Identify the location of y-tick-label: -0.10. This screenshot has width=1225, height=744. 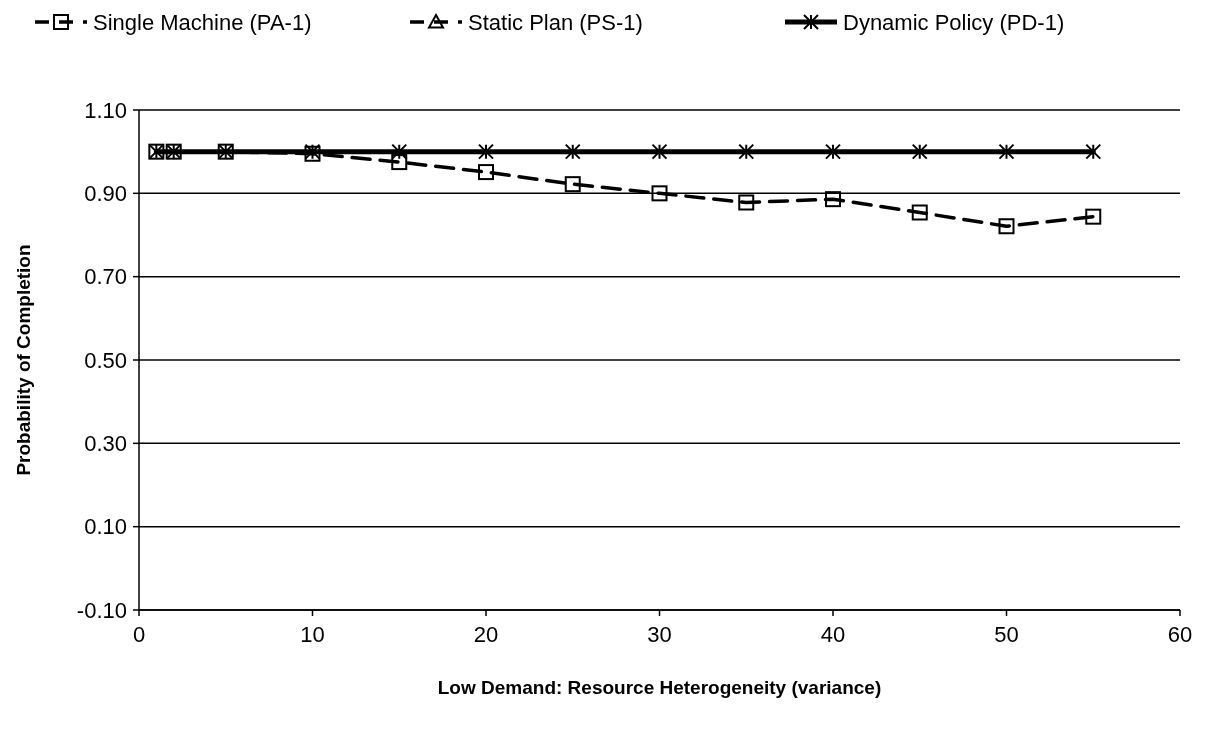
(101, 610).